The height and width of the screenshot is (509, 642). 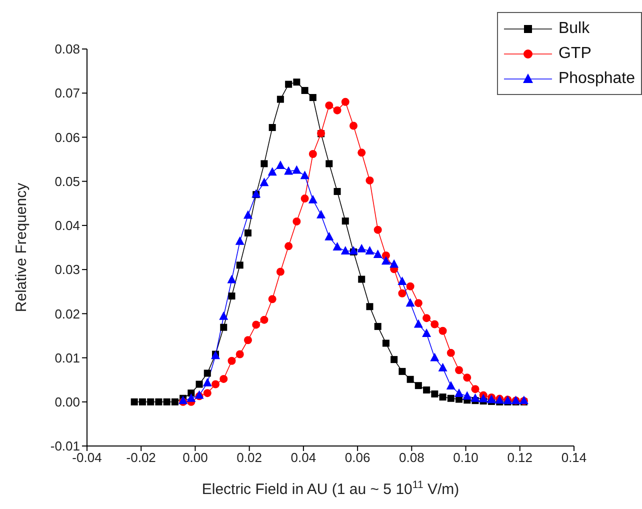 I want to click on y-tick-label: 0.07, so click(x=67, y=93).